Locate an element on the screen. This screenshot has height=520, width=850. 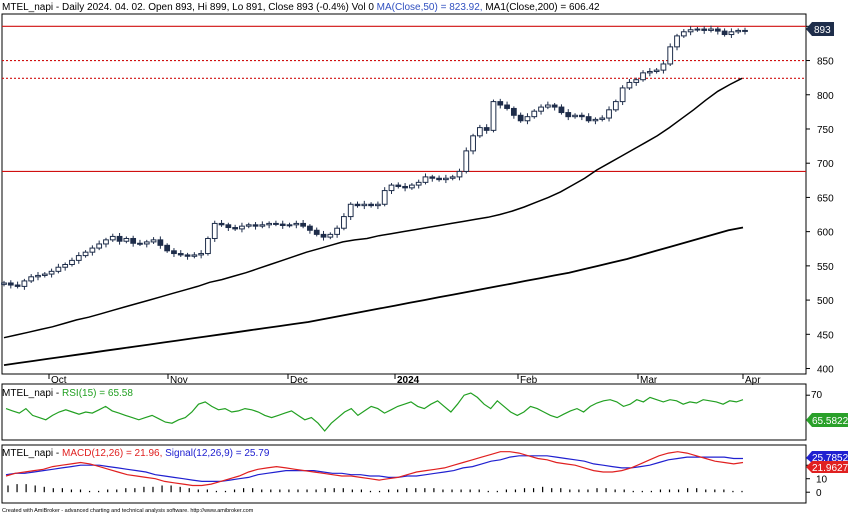
signal-line is located at coordinates (374, 468).